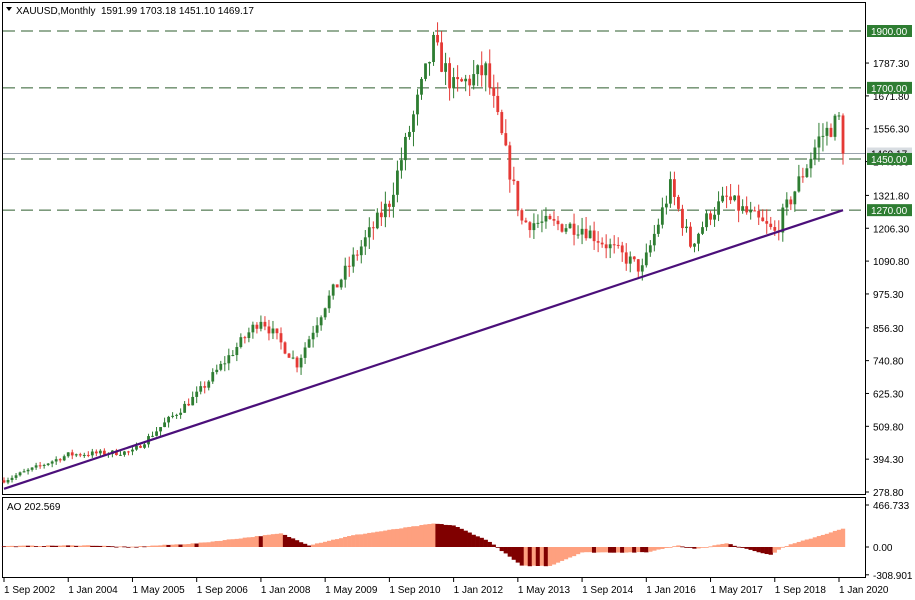 The width and height of the screenshot is (915, 600). What do you see at coordinates (415, 590) in the screenshot?
I see `time-tick-label: 1 Sep 2010` at bounding box center [415, 590].